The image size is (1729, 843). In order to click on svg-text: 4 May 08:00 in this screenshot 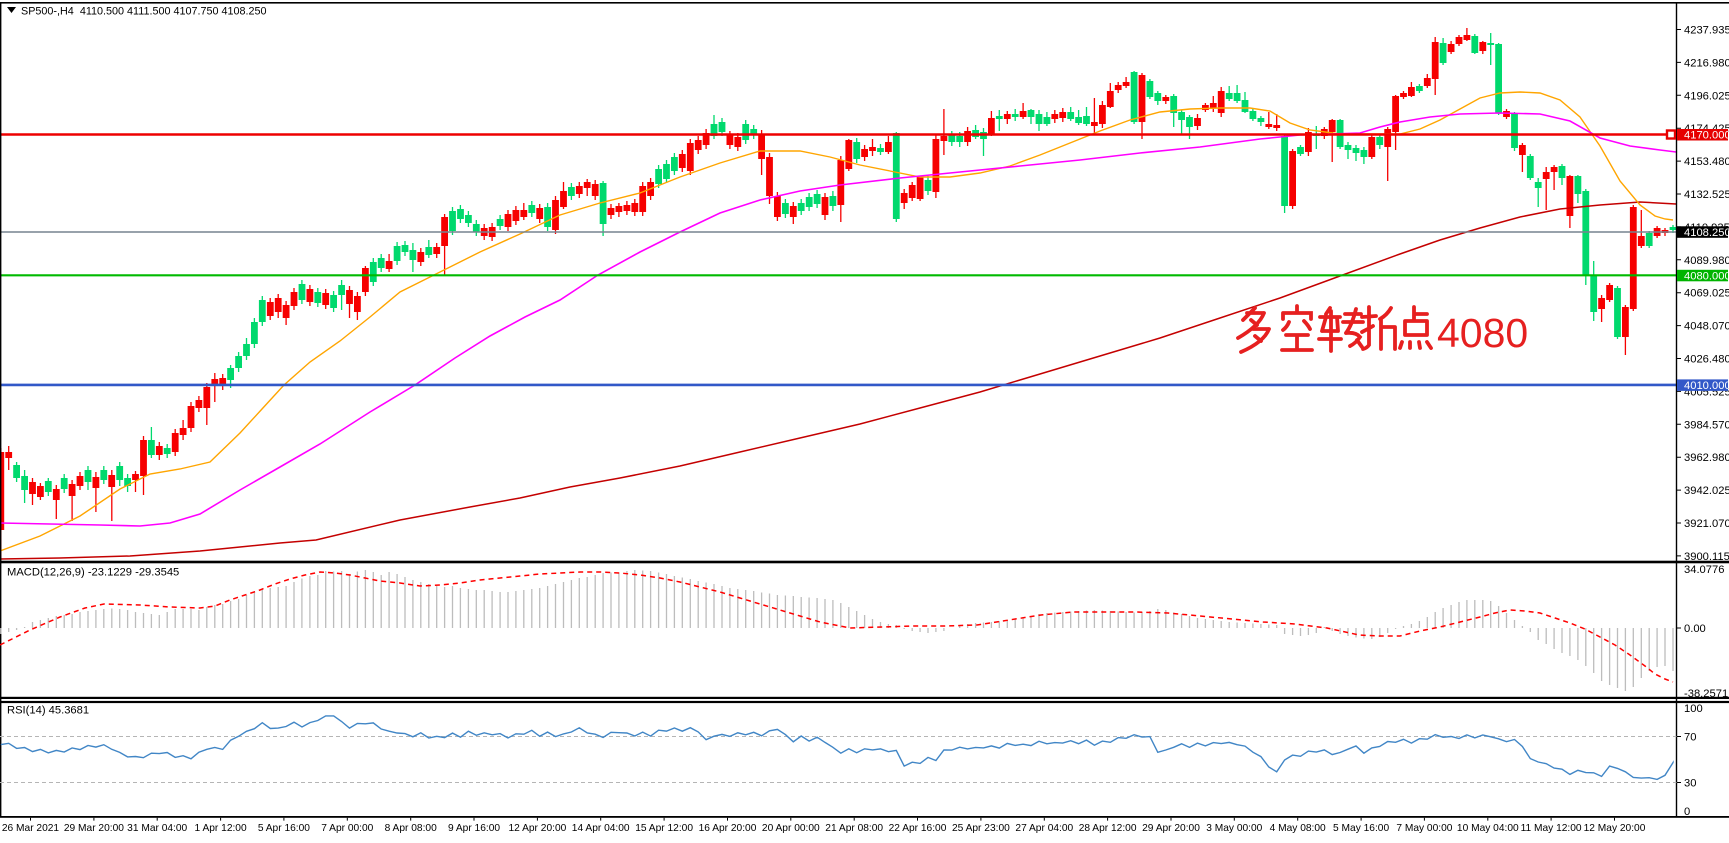, I will do `click(1298, 828)`.